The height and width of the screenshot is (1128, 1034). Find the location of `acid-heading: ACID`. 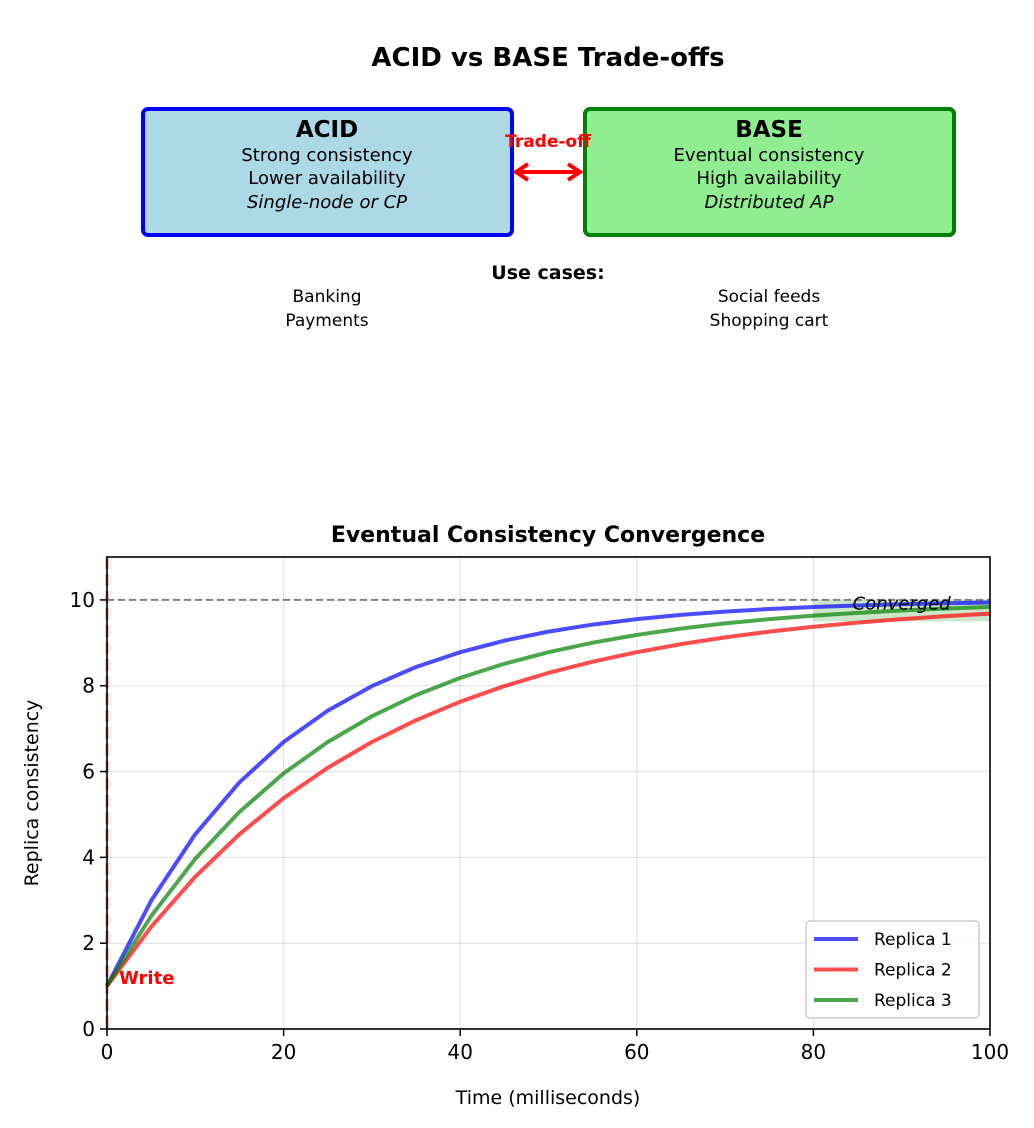

acid-heading: ACID is located at coordinates (327, 130).